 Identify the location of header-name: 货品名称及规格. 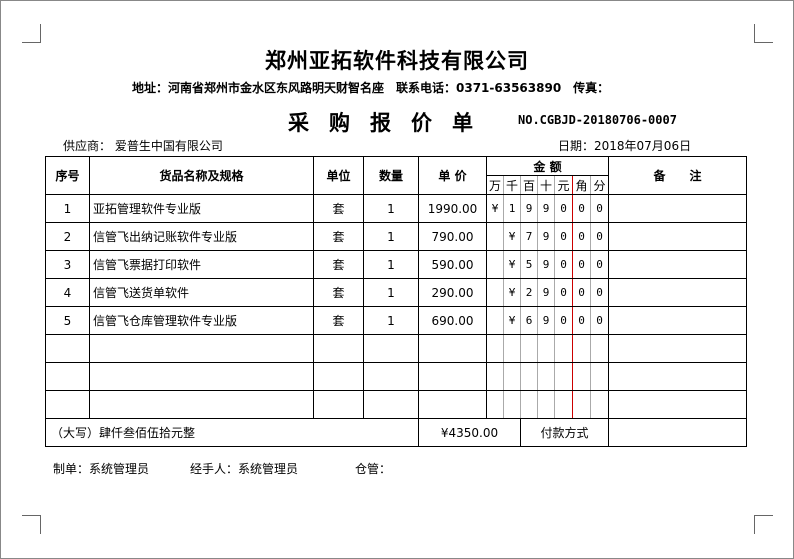
(201, 175).